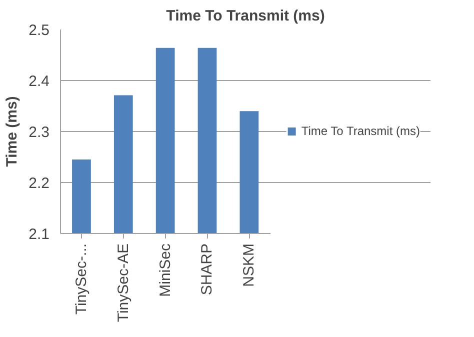  Describe the element at coordinates (207, 269) in the screenshot. I see `x-tick-label: SHARP` at that location.